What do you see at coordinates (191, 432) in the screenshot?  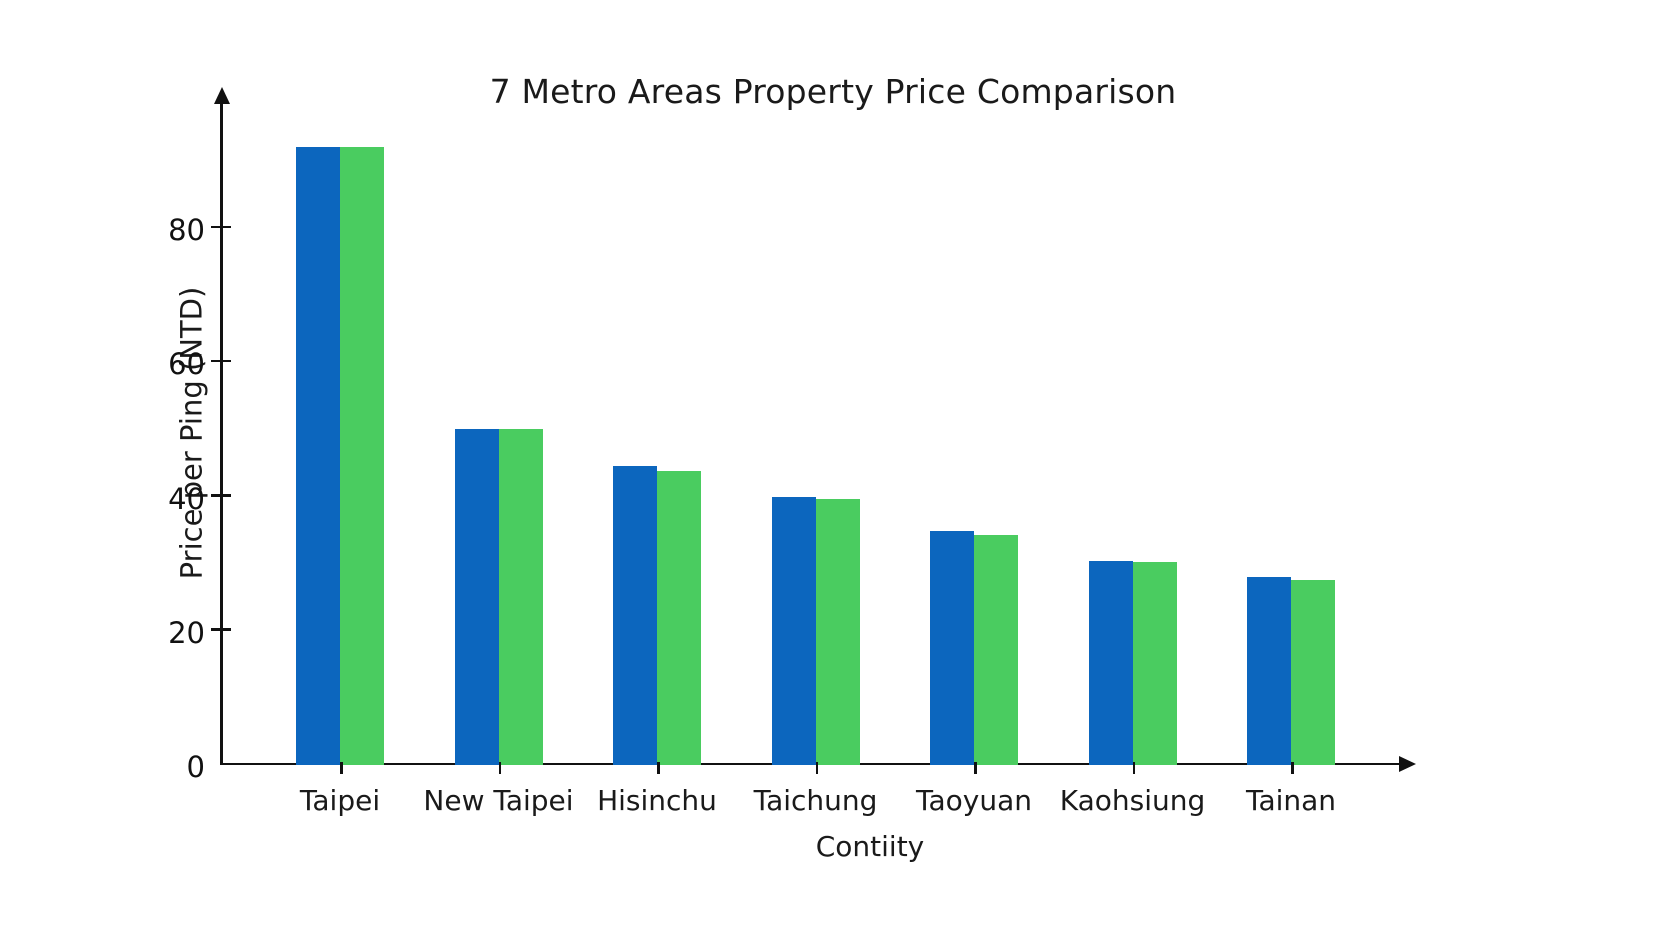 I see `y-axis-title: Price per Ping (NTD)` at bounding box center [191, 432].